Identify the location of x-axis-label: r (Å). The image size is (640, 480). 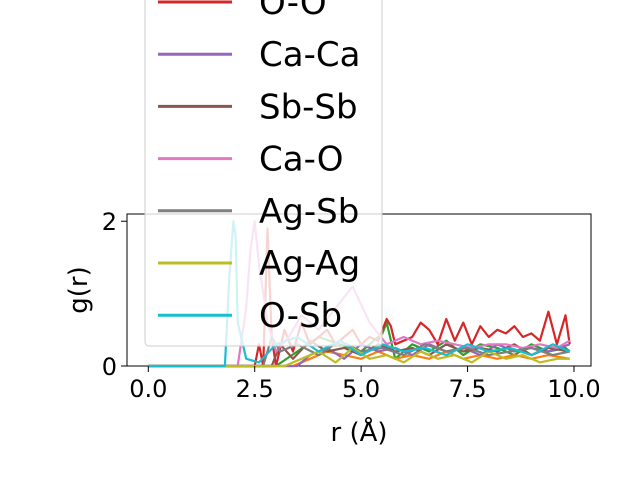
(358, 432).